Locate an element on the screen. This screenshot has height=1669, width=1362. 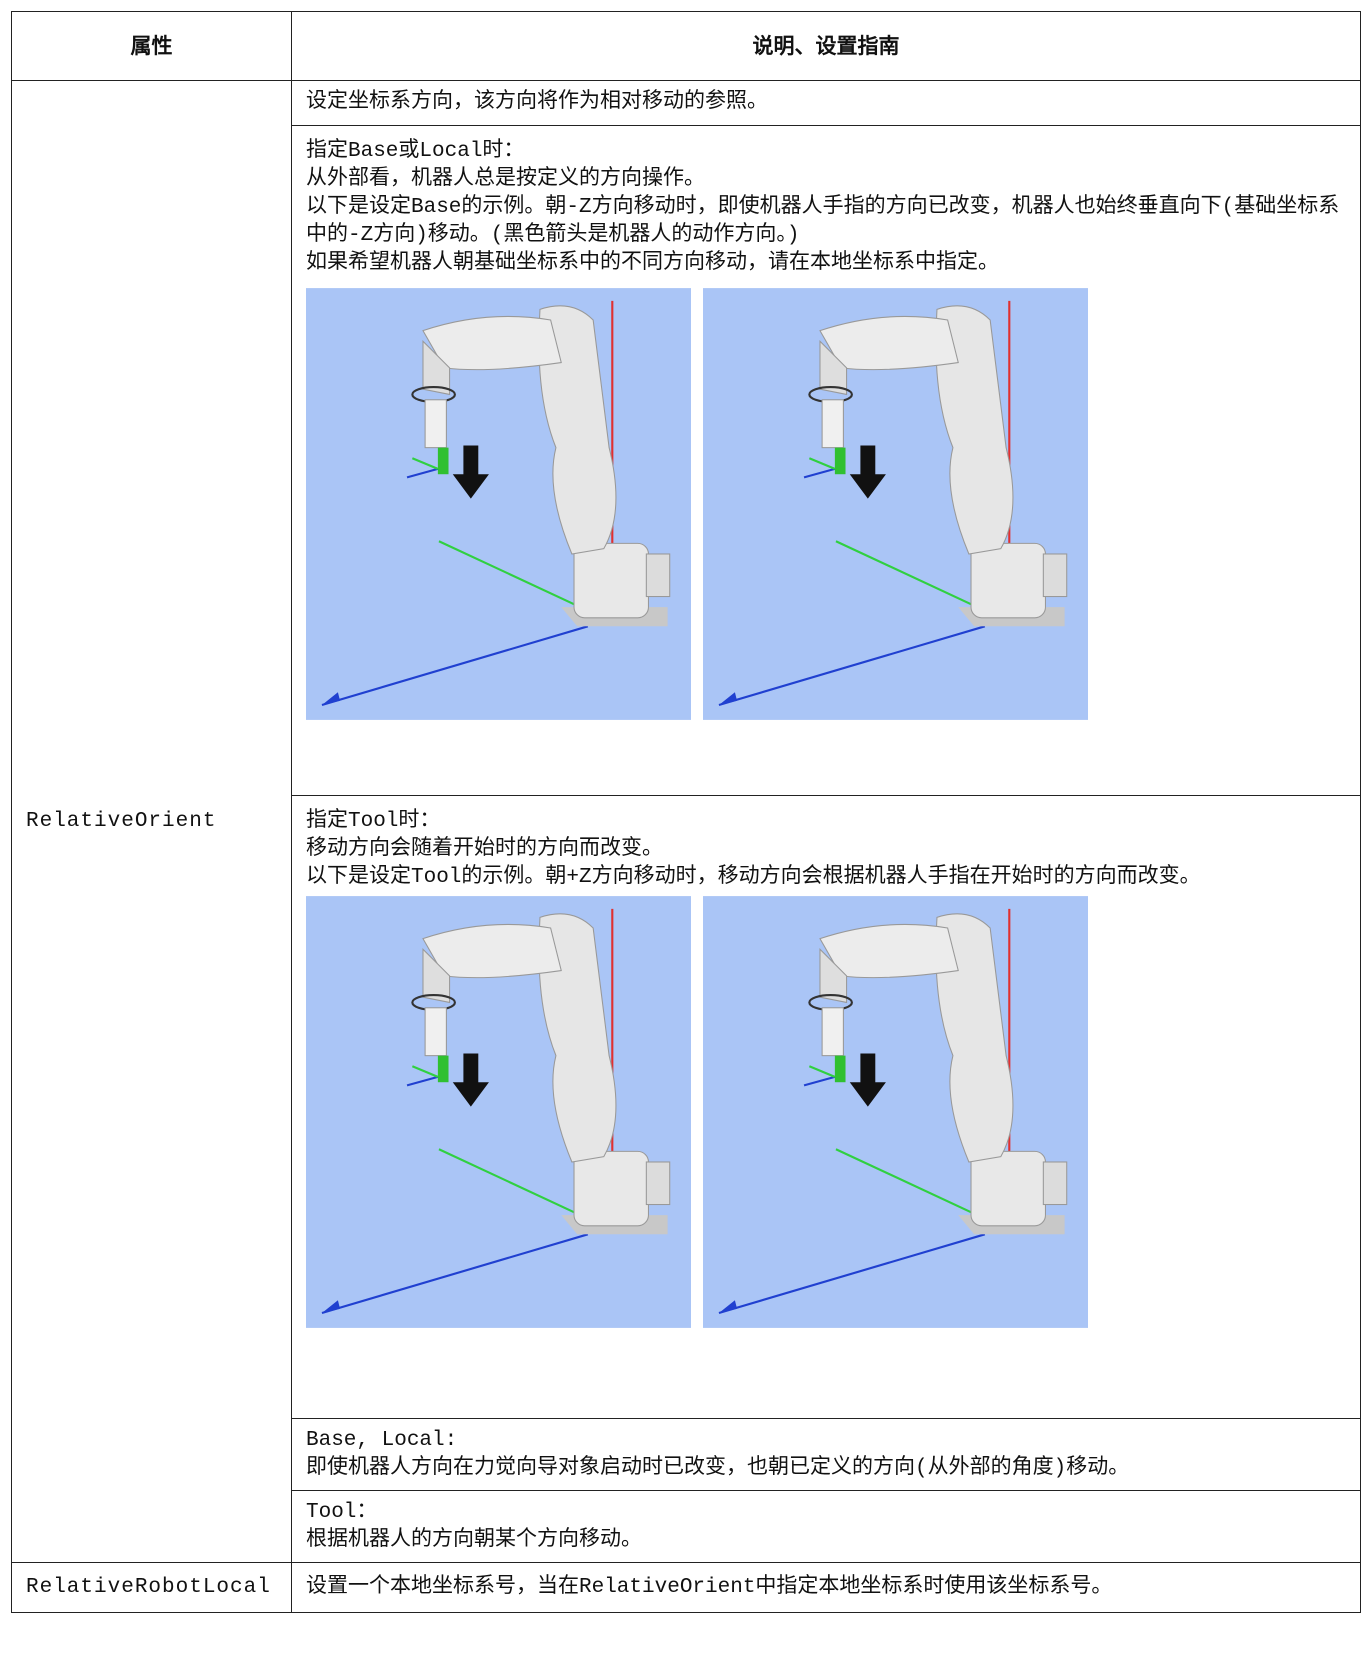
desc-line: 从外部看，机器人总是按定义的方向操作。 is located at coordinates (505, 179).